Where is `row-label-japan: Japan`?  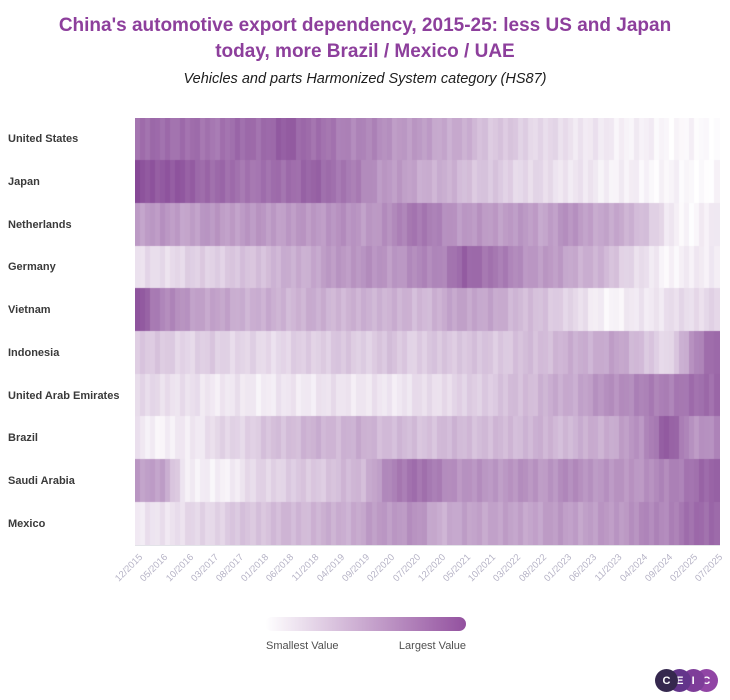 row-label-japan: Japan is located at coordinates (24, 182).